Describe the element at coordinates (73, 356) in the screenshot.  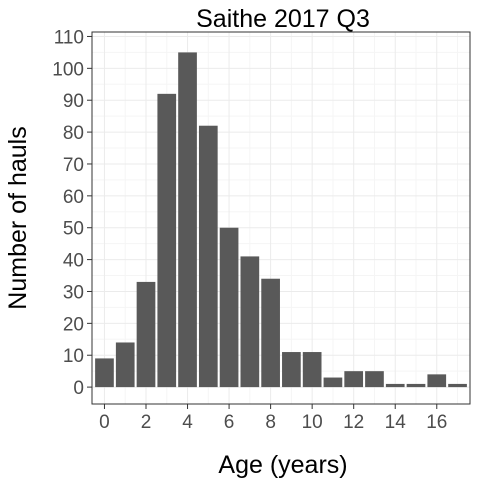
I see `y-tick-label: 10` at that location.